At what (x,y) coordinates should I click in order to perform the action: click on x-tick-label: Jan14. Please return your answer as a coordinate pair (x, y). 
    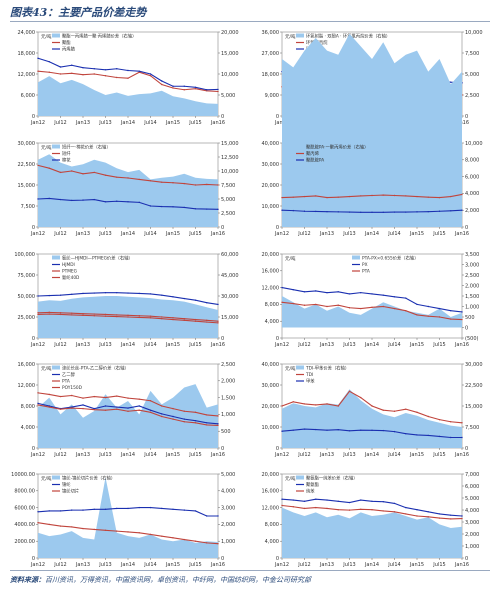
    Looking at the image, I should click on (127, 565).